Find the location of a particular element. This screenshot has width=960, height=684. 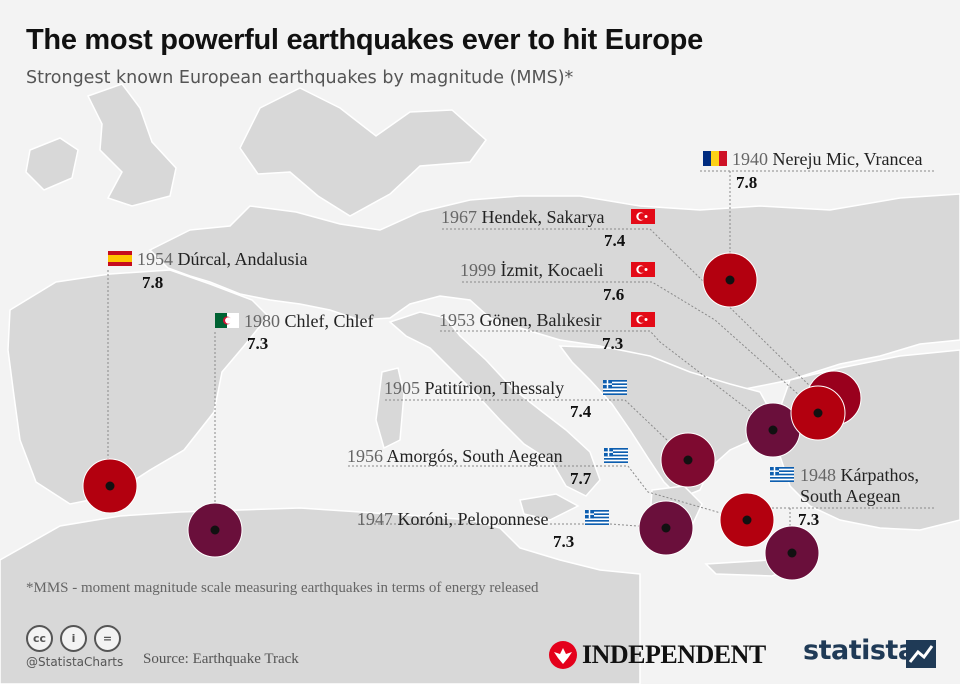

label-year: 1967 is located at coordinates (459, 217).